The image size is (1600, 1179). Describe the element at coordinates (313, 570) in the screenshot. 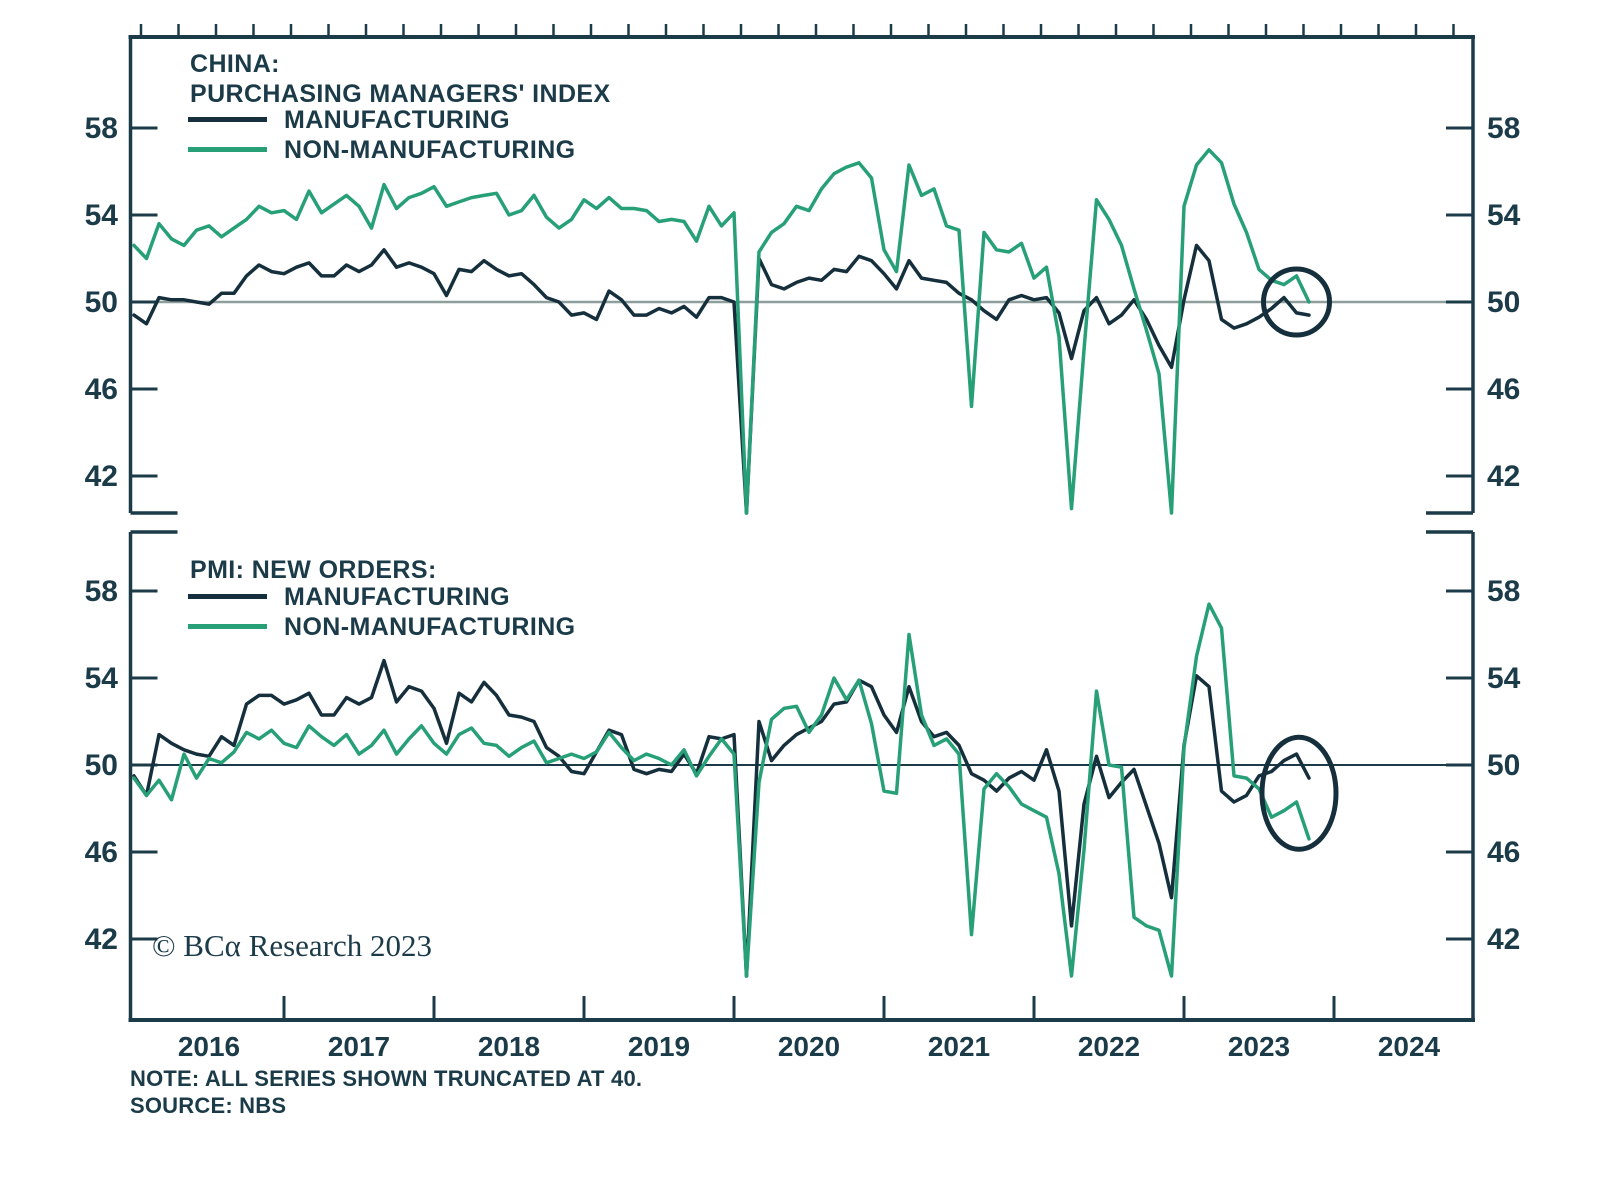

I see `chart2-title-line1: PMI: NEW ORDERS:` at that location.